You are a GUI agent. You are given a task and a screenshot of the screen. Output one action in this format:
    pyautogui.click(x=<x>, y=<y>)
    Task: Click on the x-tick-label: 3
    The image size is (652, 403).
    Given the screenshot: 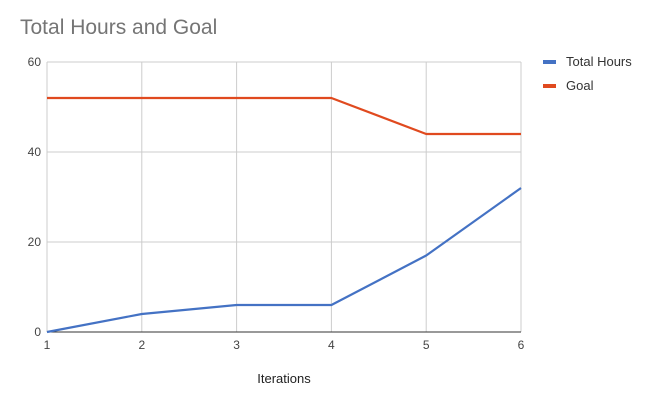 What is the action you would take?
    pyautogui.click(x=236, y=345)
    